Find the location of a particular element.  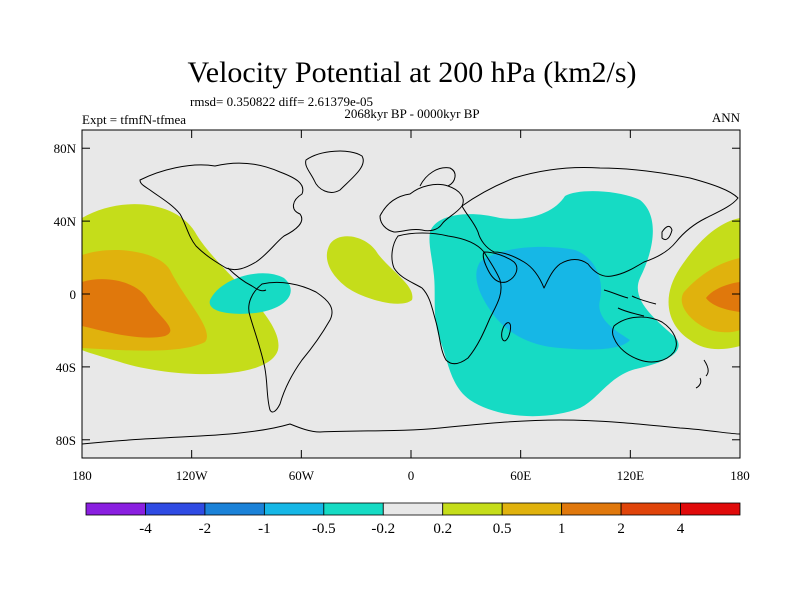

x-tick-label-0: 180 is located at coordinates (82, 475).